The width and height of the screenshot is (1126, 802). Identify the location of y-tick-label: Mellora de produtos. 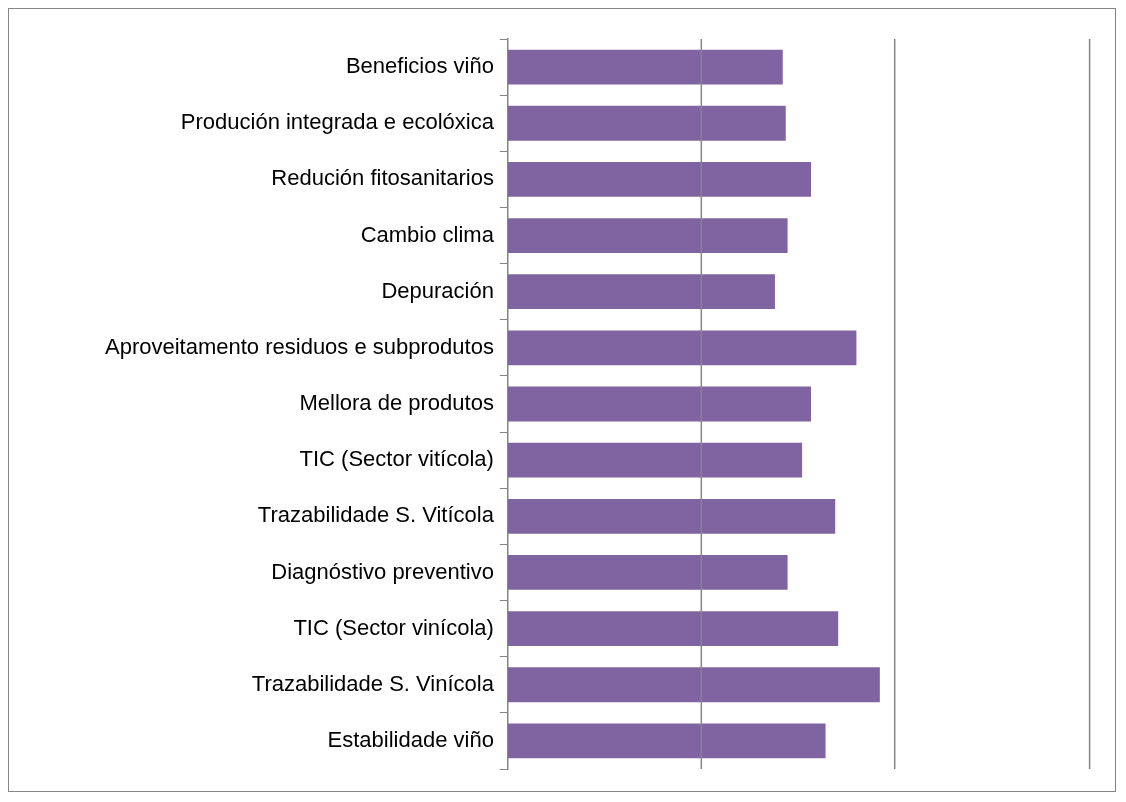
(396, 403).